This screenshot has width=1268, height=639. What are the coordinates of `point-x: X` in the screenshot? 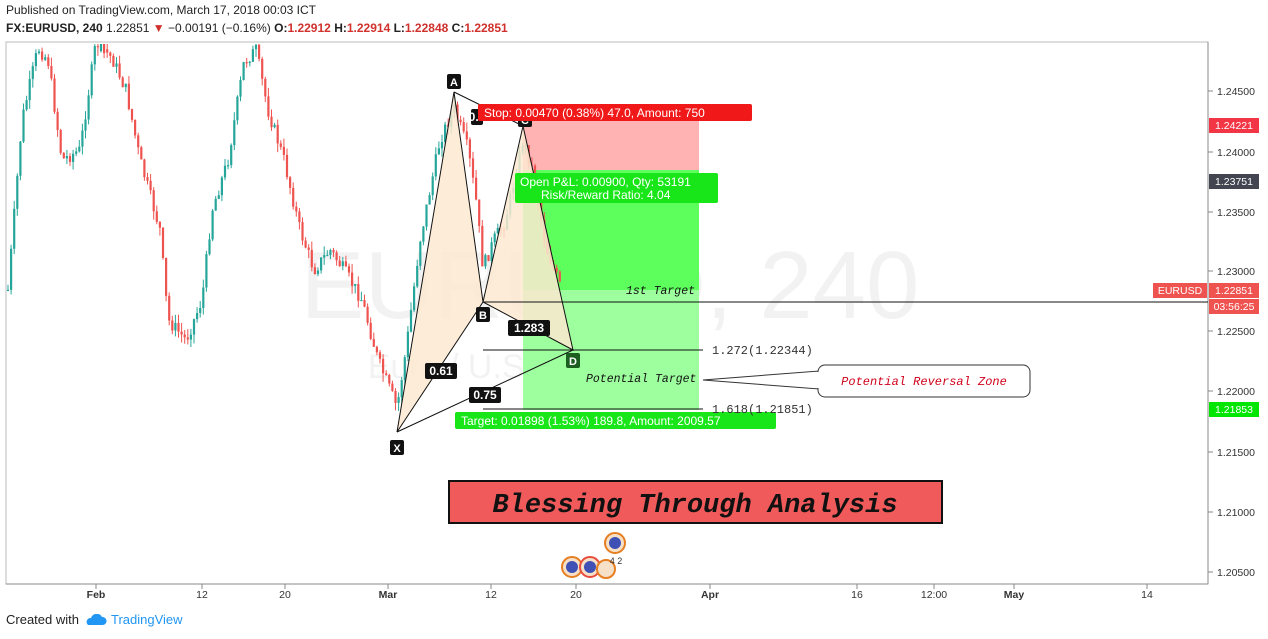 It's located at (397, 447).